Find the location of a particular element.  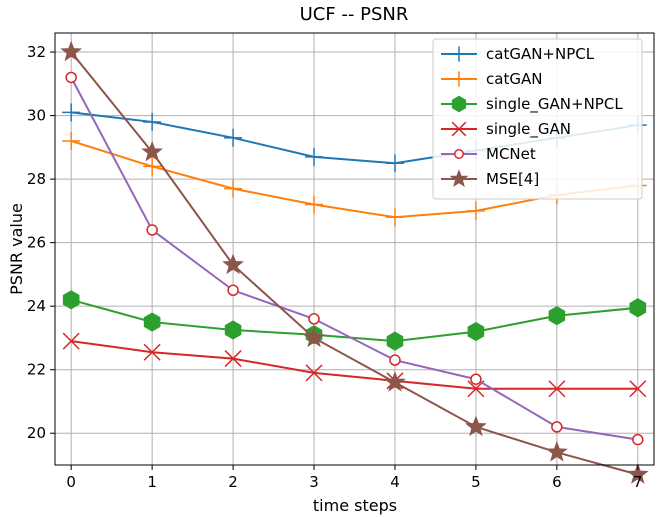

x-tick-label: 6 is located at coordinates (557, 482).